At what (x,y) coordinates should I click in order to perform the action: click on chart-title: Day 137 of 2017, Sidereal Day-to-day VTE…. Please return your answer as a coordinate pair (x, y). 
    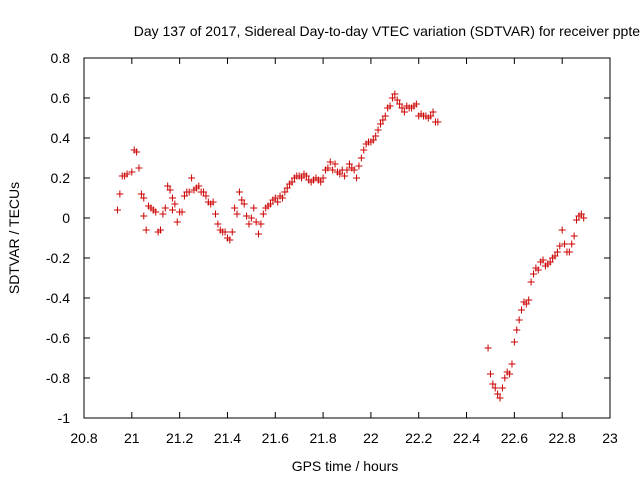
    Looking at the image, I should click on (387, 31).